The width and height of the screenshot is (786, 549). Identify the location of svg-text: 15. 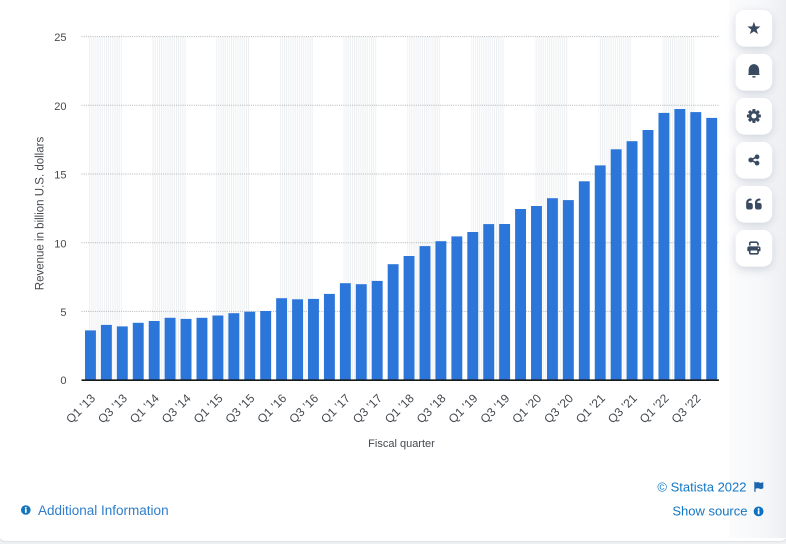
(60, 176).